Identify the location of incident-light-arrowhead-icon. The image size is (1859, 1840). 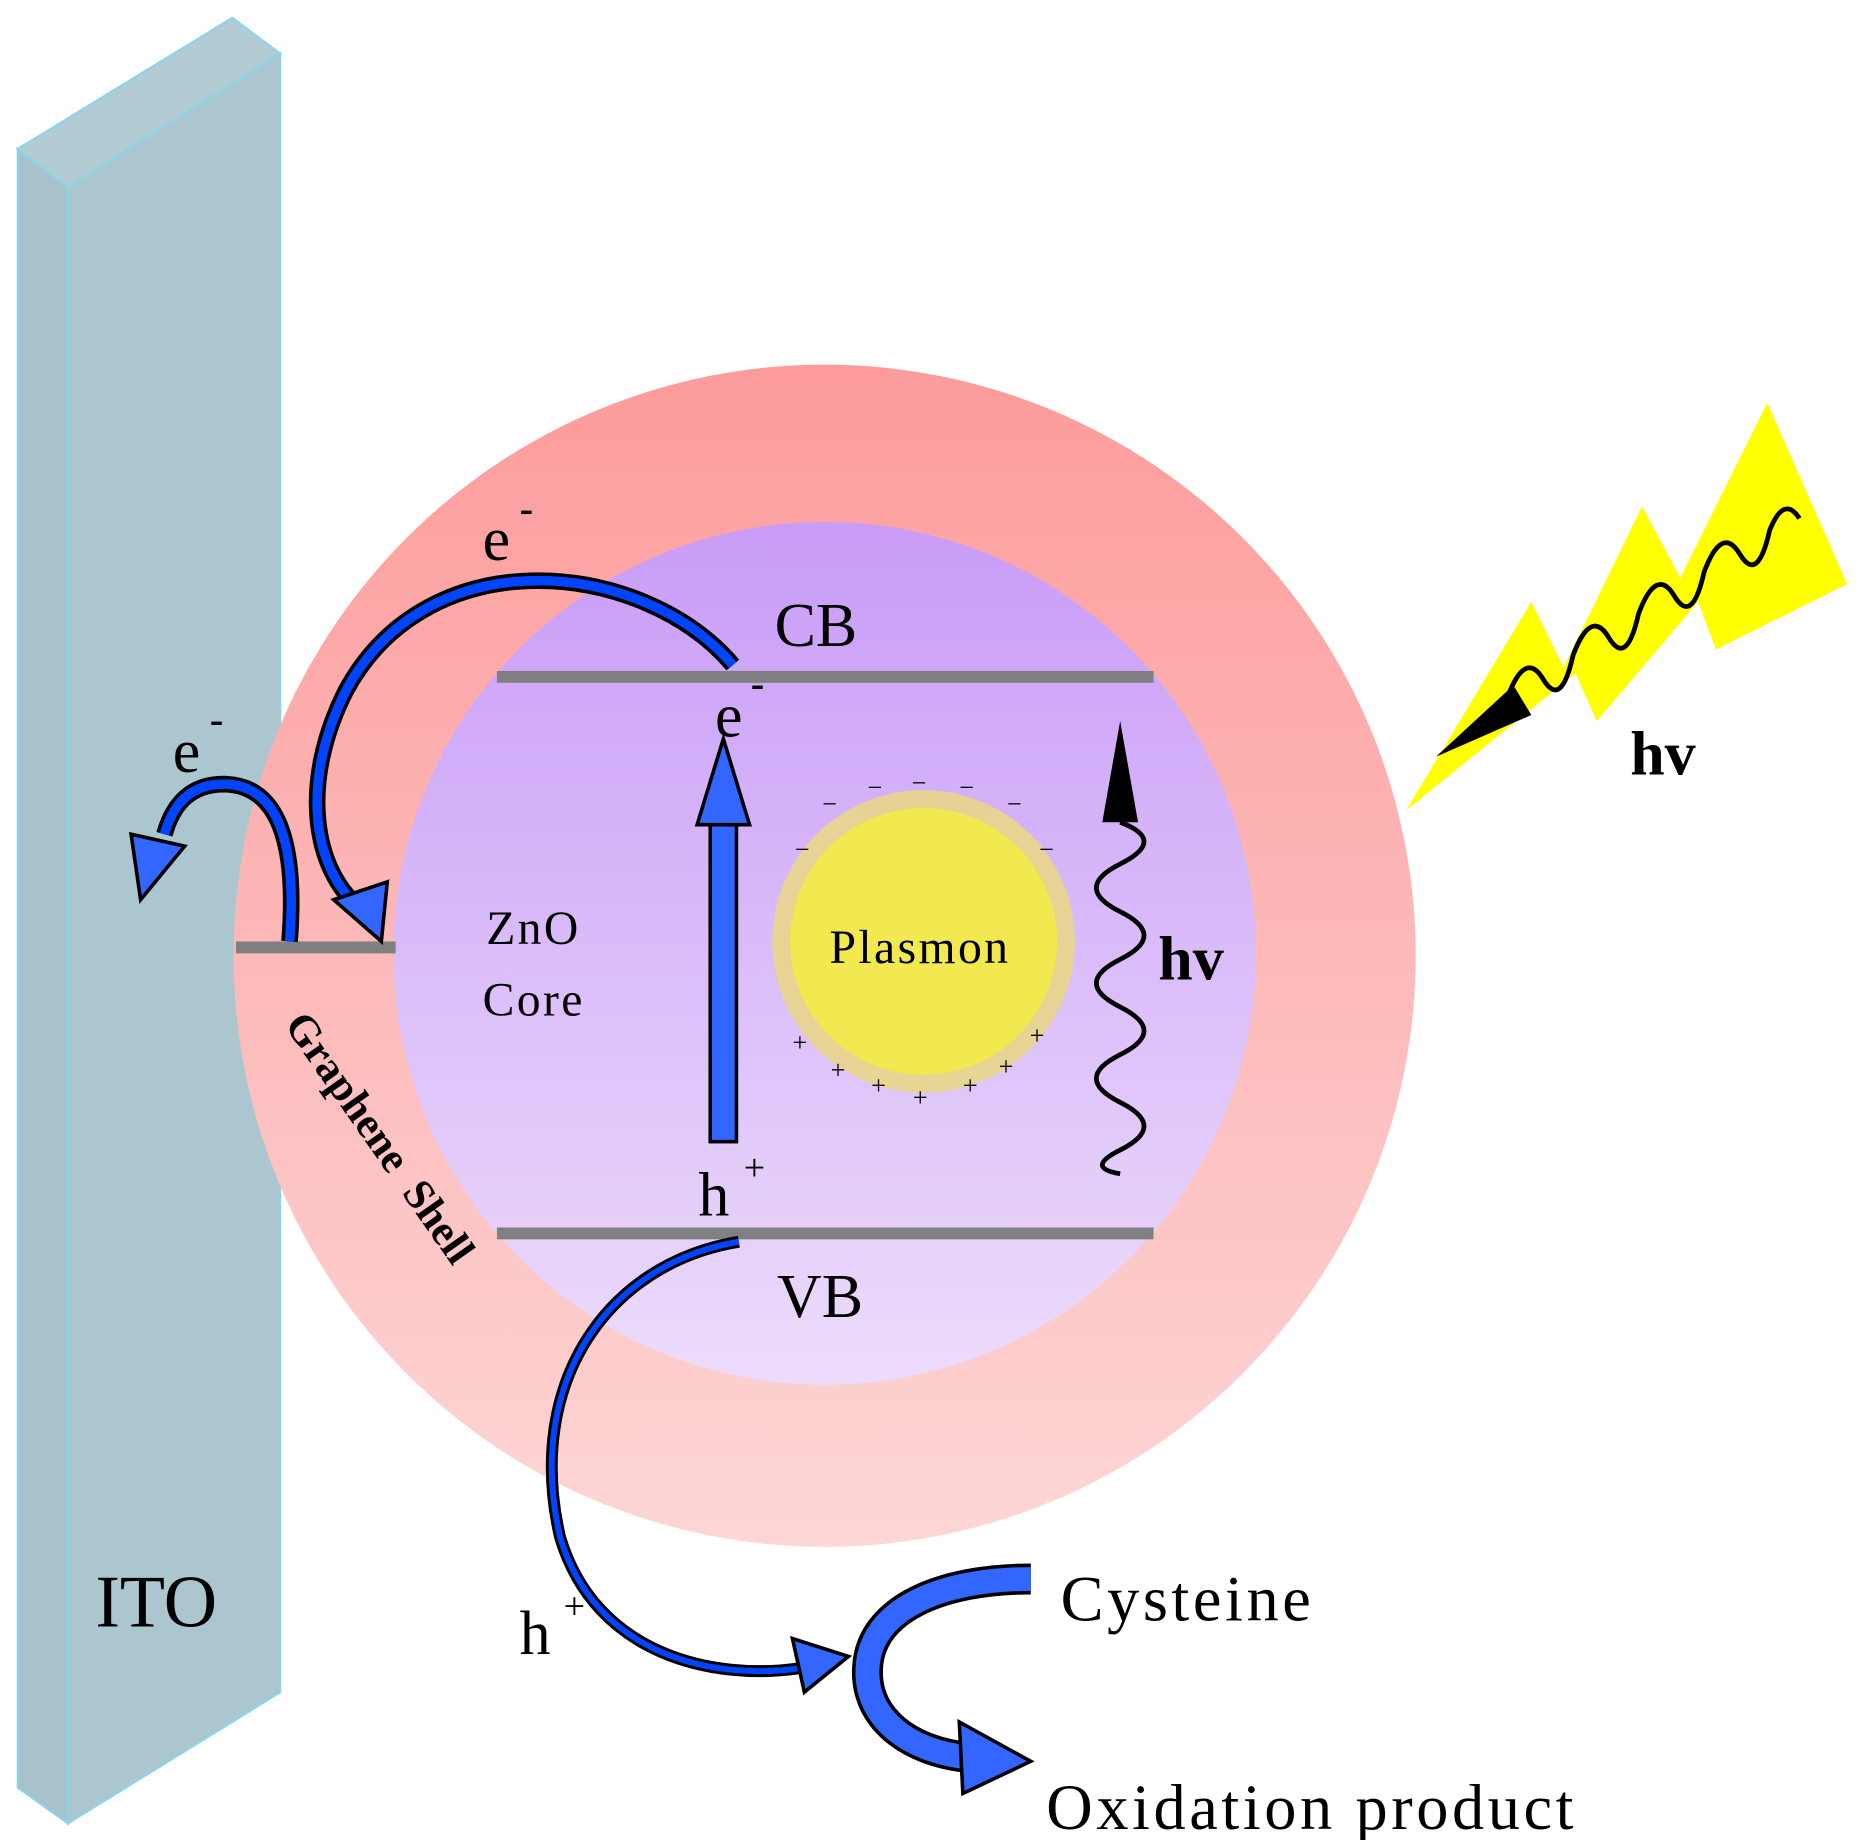
(1483, 721).